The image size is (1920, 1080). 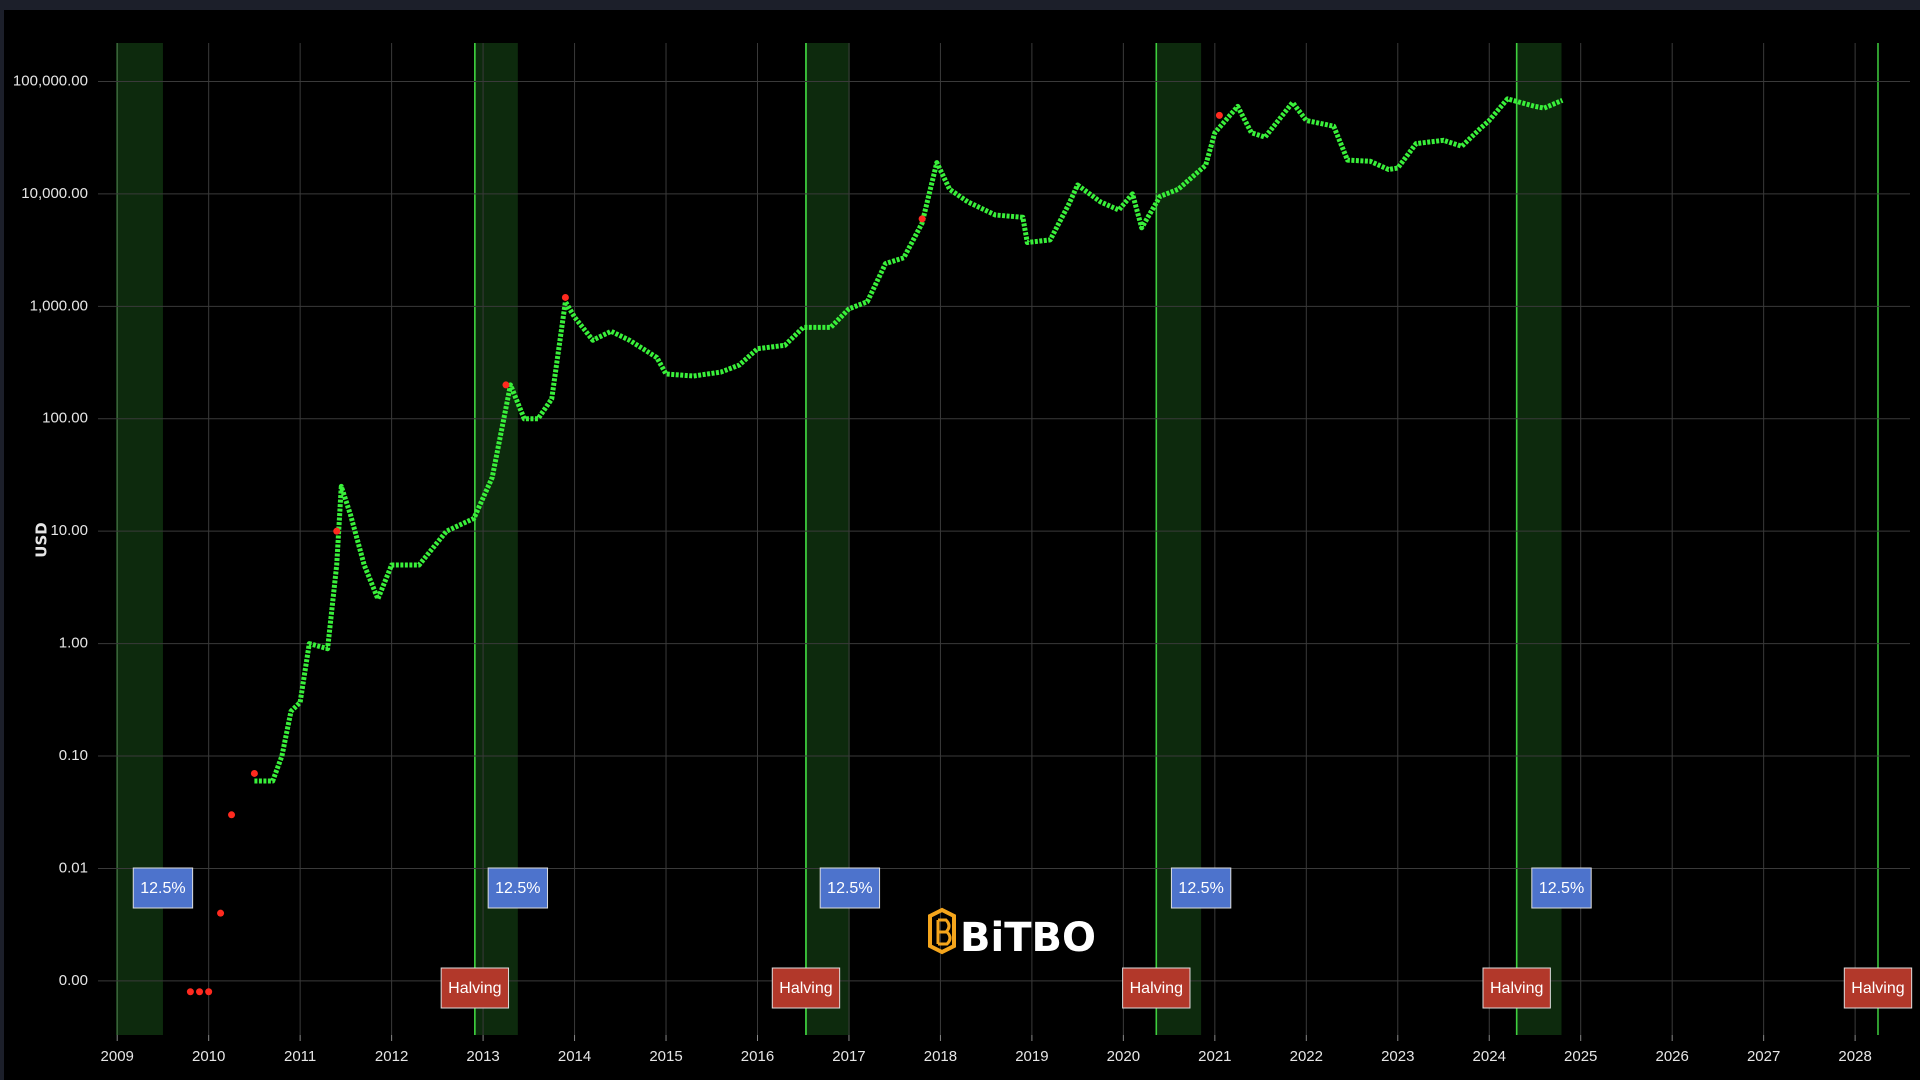 What do you see at coordinates (69, 530) in the screenshot?
I see `y-tick-label: 10.00` at bounding box center [69, 530].